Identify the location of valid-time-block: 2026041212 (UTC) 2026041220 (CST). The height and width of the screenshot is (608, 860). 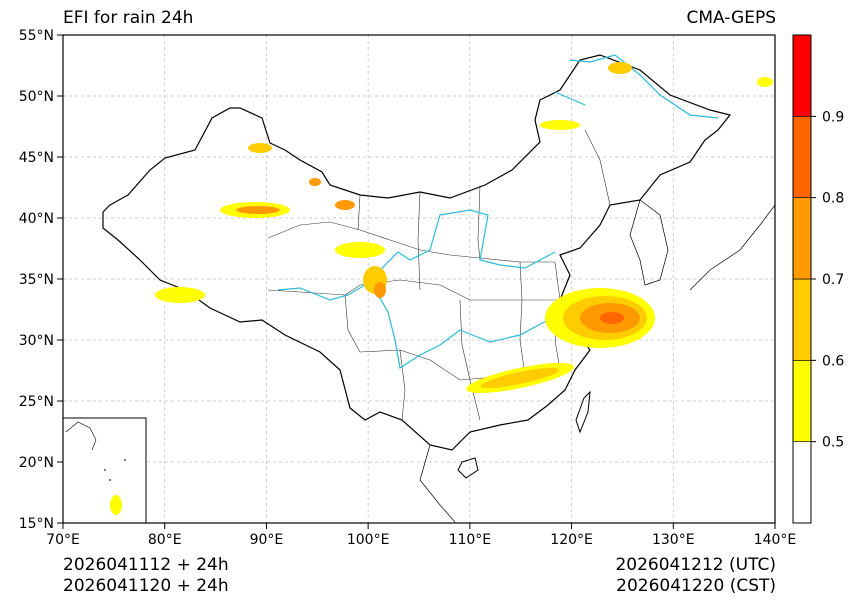
(658, 576).